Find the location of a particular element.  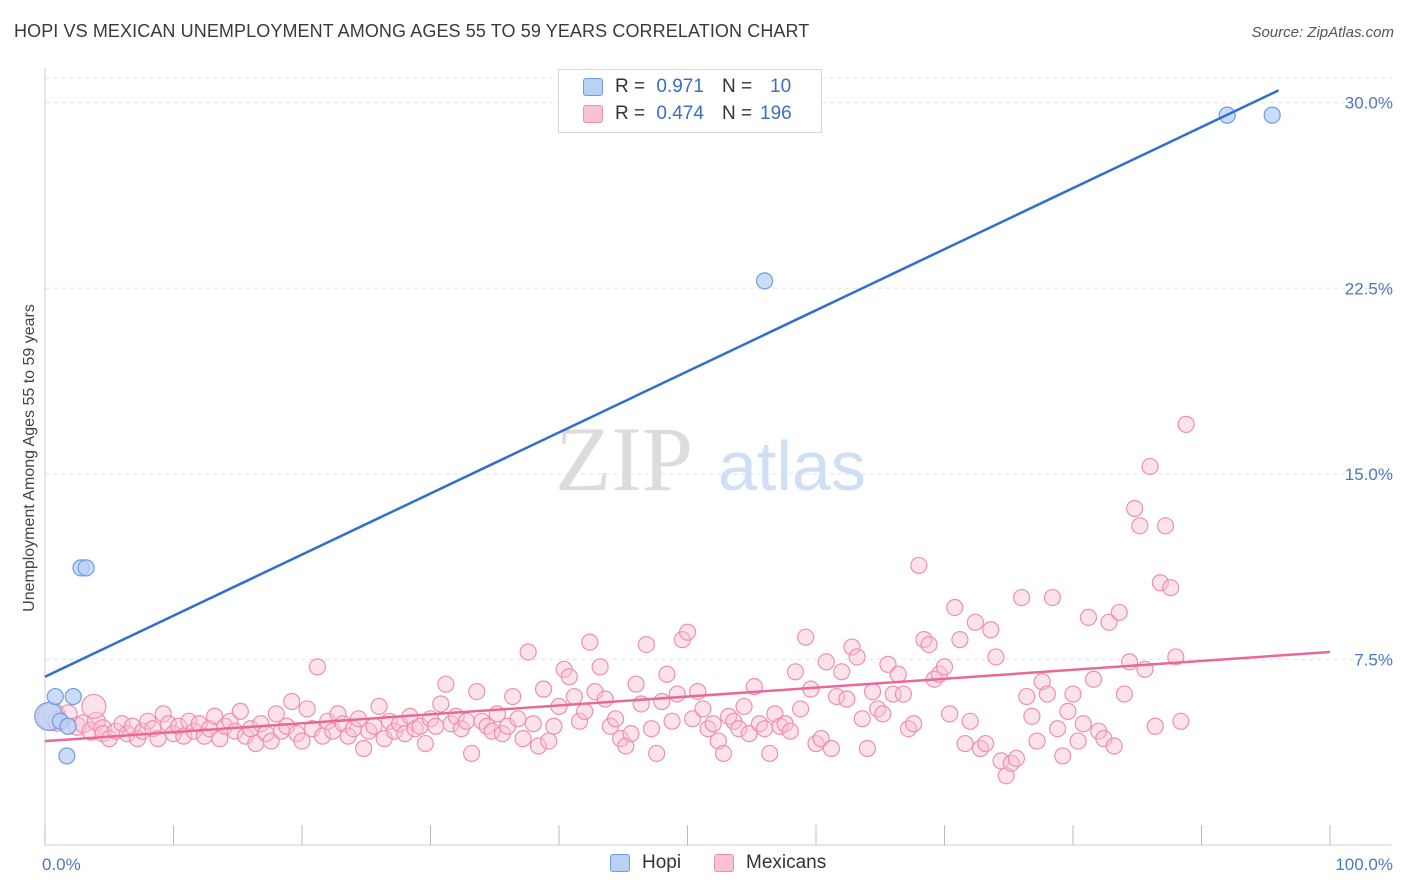

bottom-legend-hopi: Hopi is located at coordinates (645, 863).